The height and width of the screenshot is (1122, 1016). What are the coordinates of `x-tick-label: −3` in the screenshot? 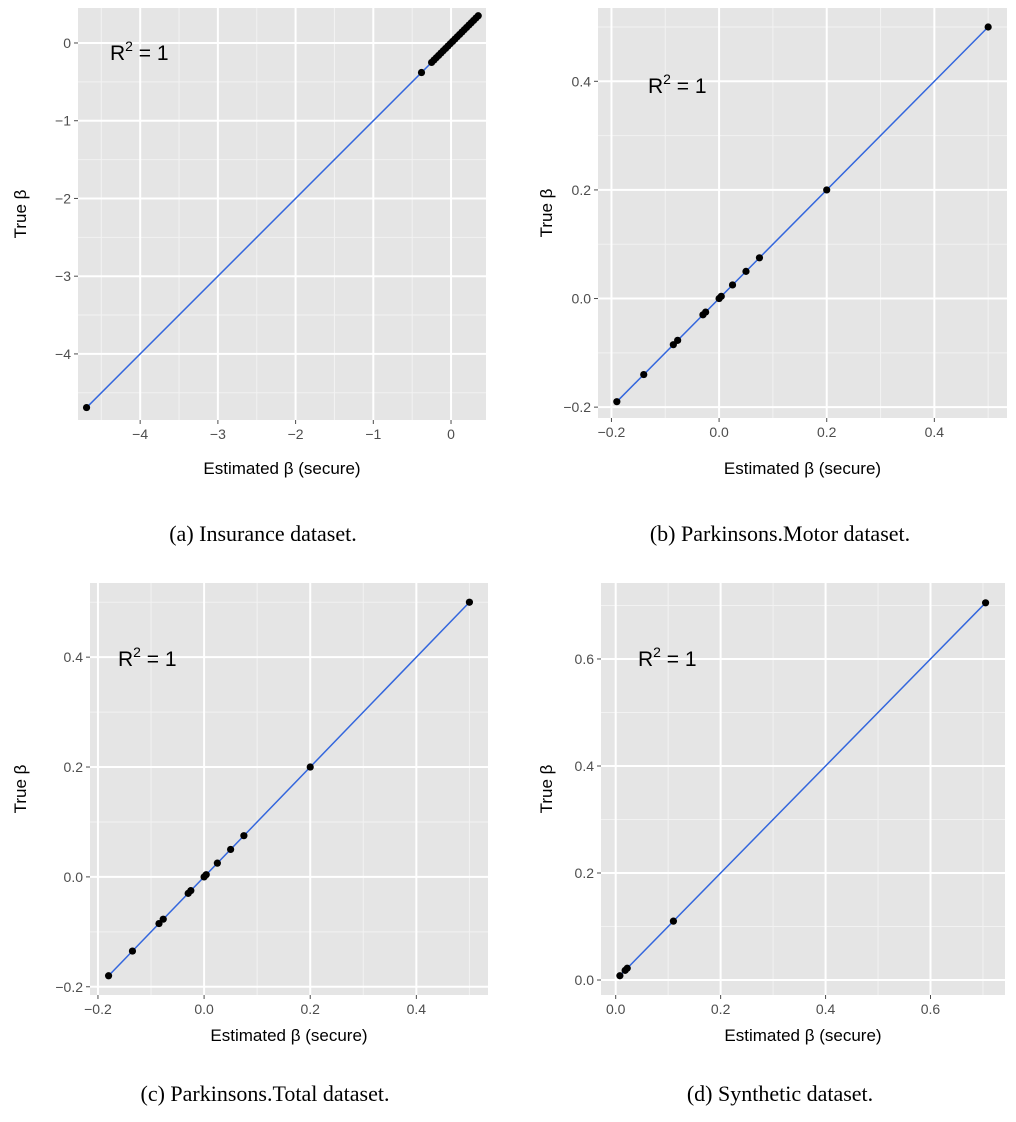 It's located at (218, 434).